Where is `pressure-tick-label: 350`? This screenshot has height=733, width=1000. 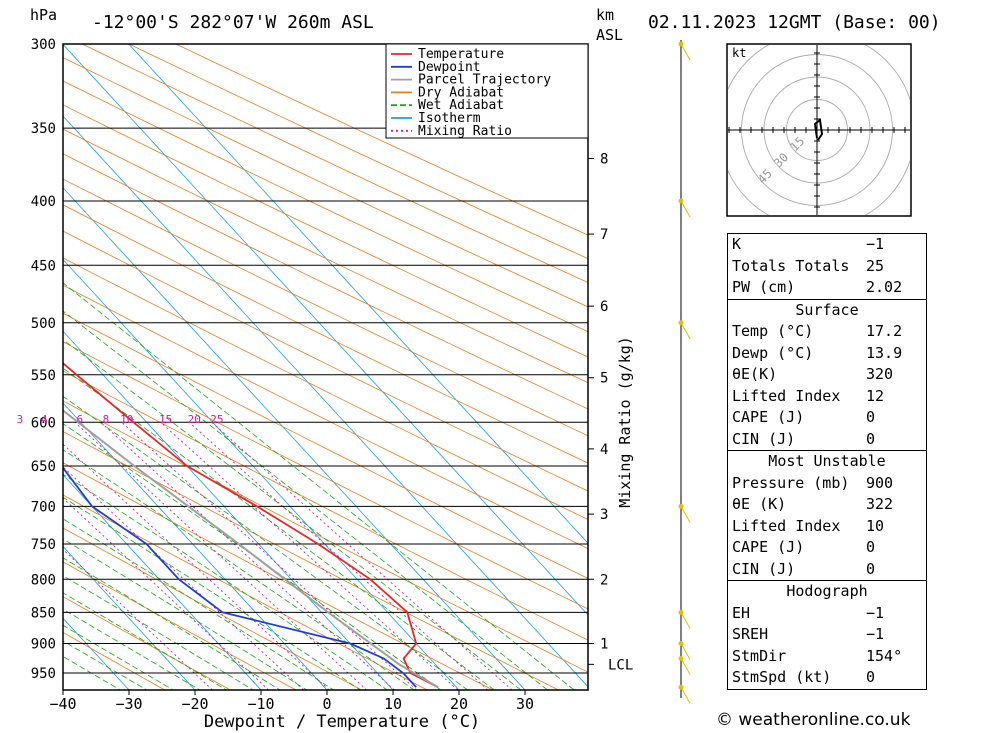 pressure-tick-label: 350 is located at coordinates (43, 129).